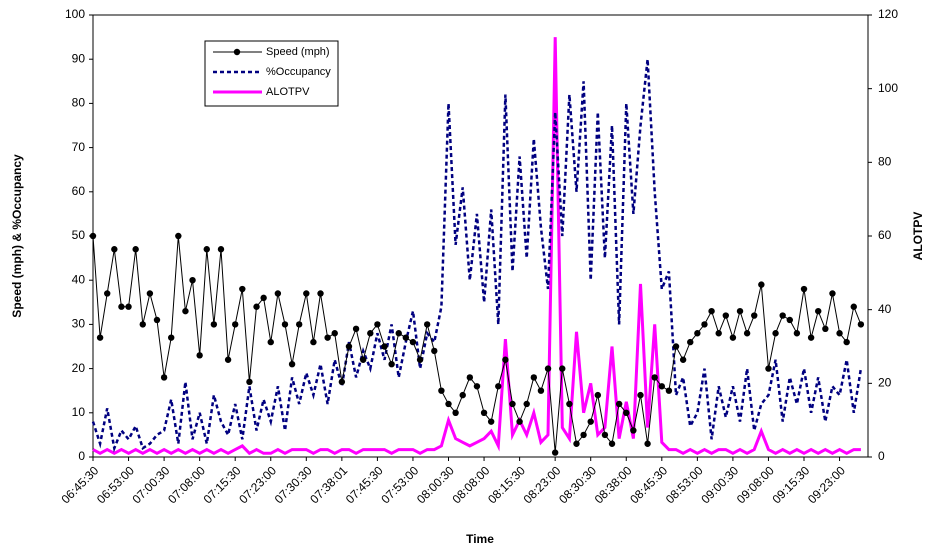 The height and width of the screenshot is (549, 929). What do you see at coordinates (470, 484) in the screenshot?
I see `x-tick-label: 08:08:00` at bounding box center [470, 484].